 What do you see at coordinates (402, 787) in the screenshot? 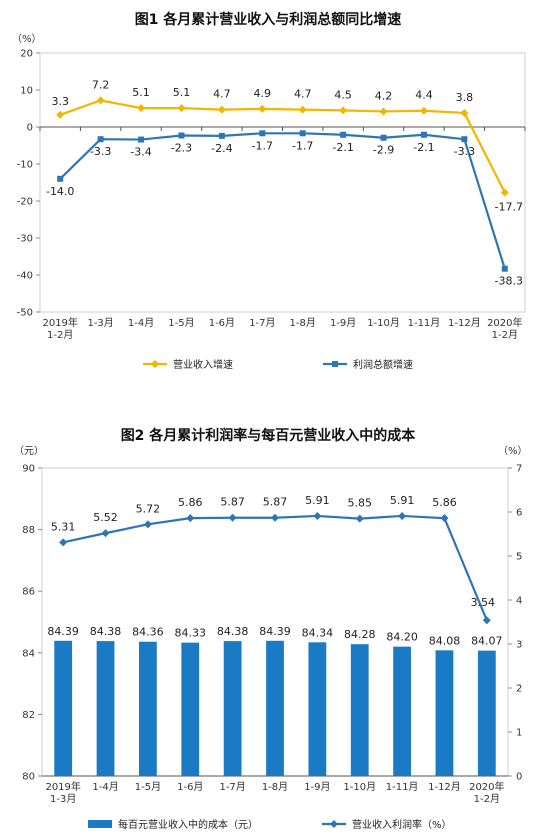
I see `chart-2-x-tick-label: 1-11月` at bounding box center [402, 787].